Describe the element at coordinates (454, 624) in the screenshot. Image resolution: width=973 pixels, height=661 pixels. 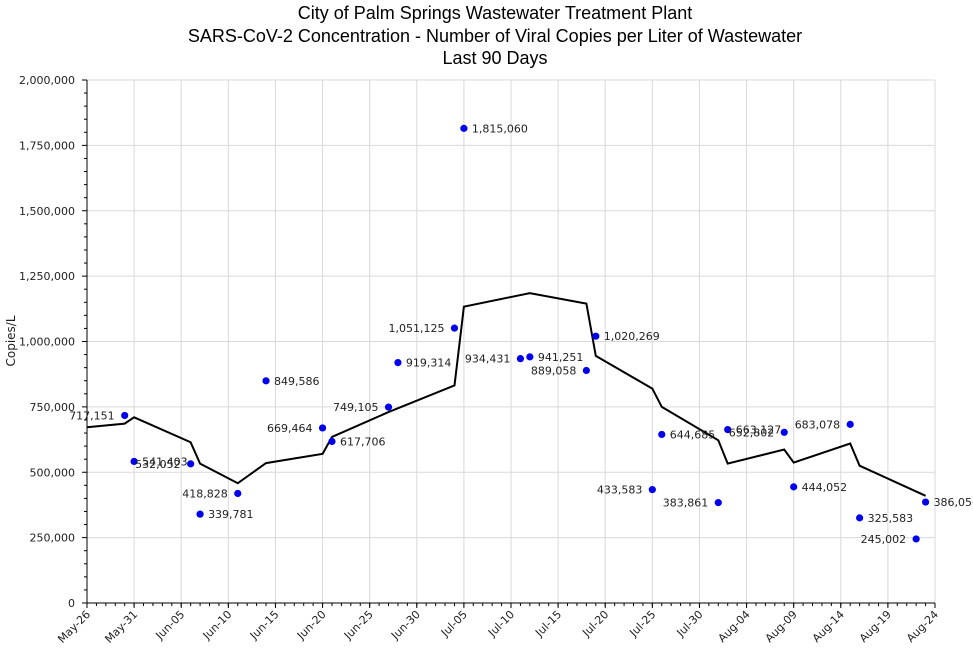
I see `x-tick-label: Jul-05` at that location.